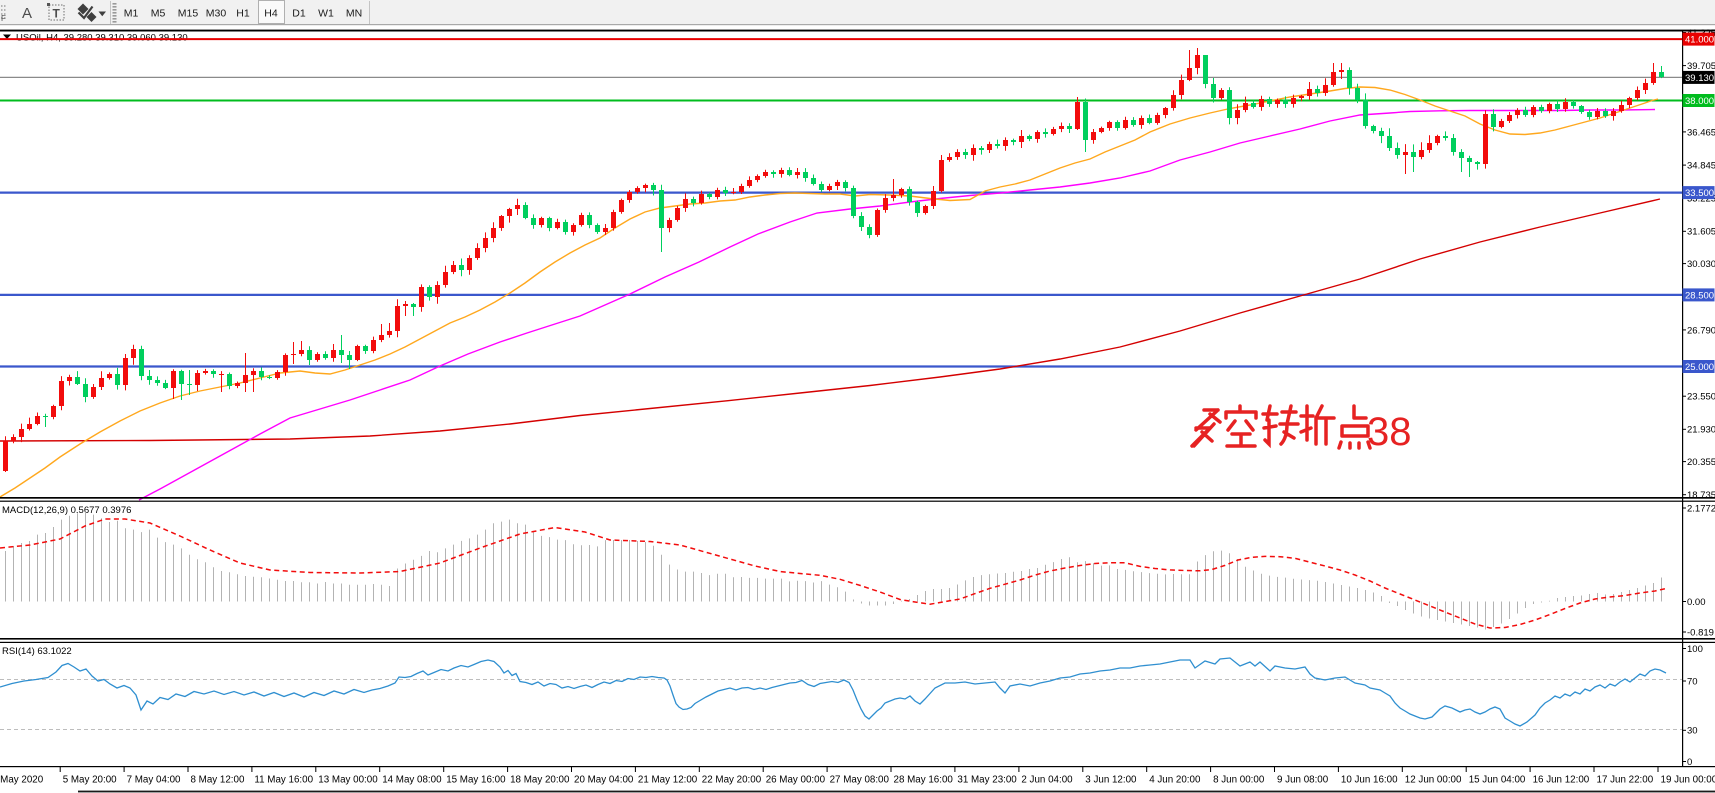  Describe the element at coordinates (354, 14) in the screenshot. I see `svg-text: MN` at that location.